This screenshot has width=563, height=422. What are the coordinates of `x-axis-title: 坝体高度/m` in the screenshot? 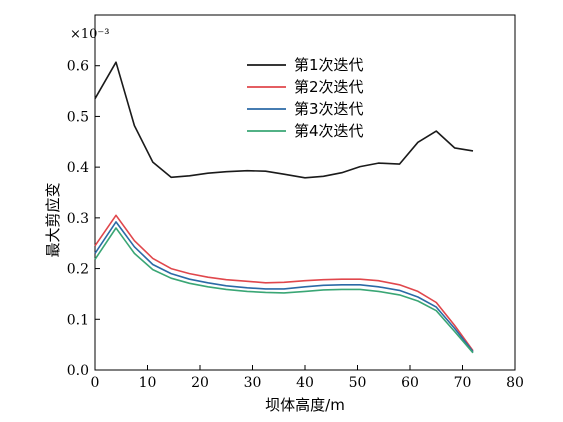 It's located at (305, 405).